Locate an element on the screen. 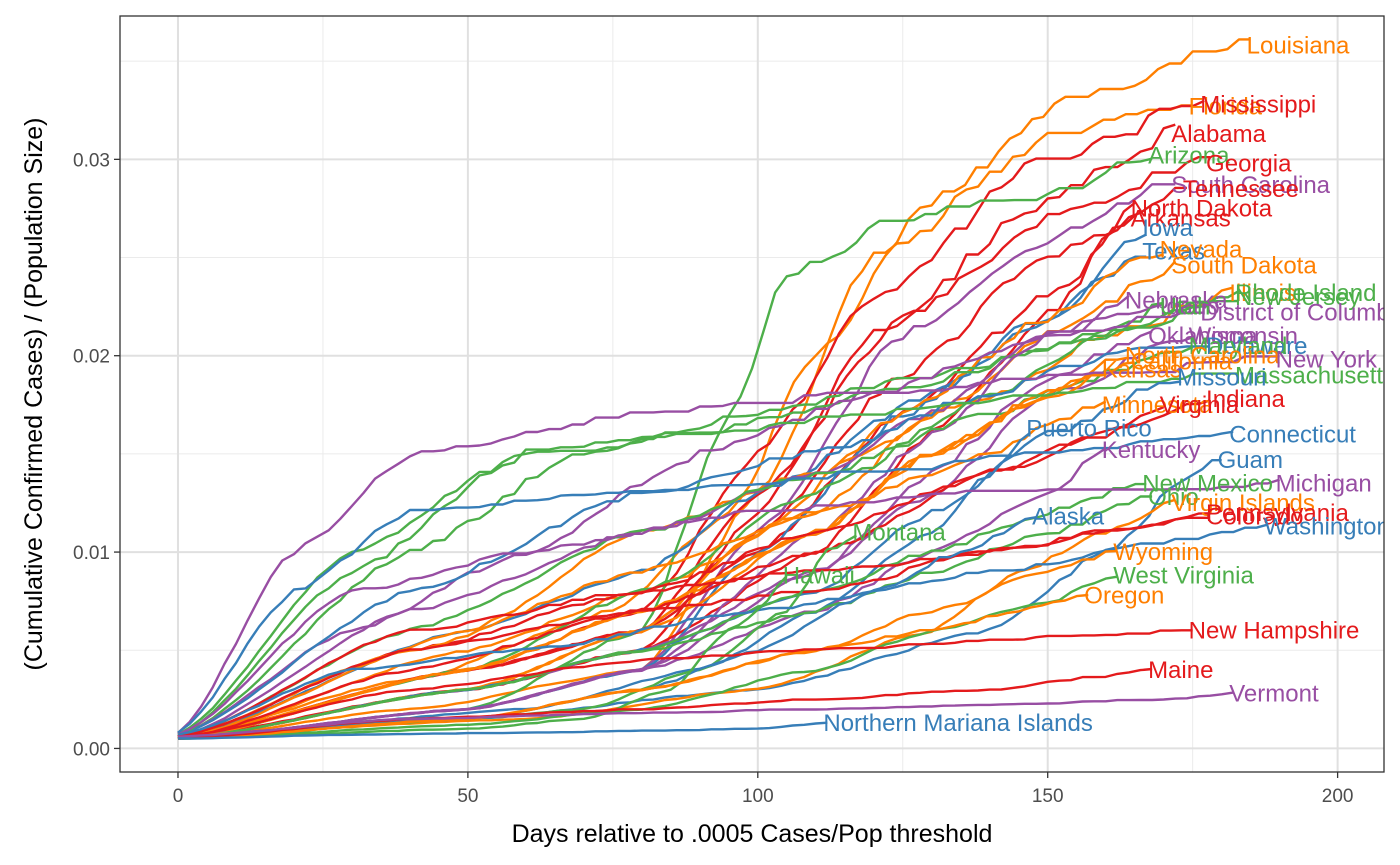 Image resolution: width=1400 pixels, height=865 pixels. series-label-kansas: Kansas is located at coordinates (1142, 369).